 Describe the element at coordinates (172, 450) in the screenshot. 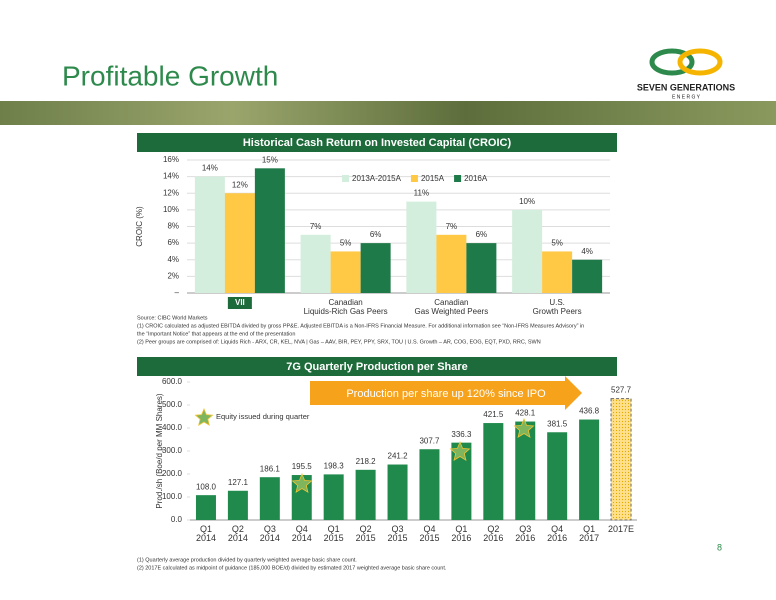

I see `y-tick-label: 300.0` at that location.